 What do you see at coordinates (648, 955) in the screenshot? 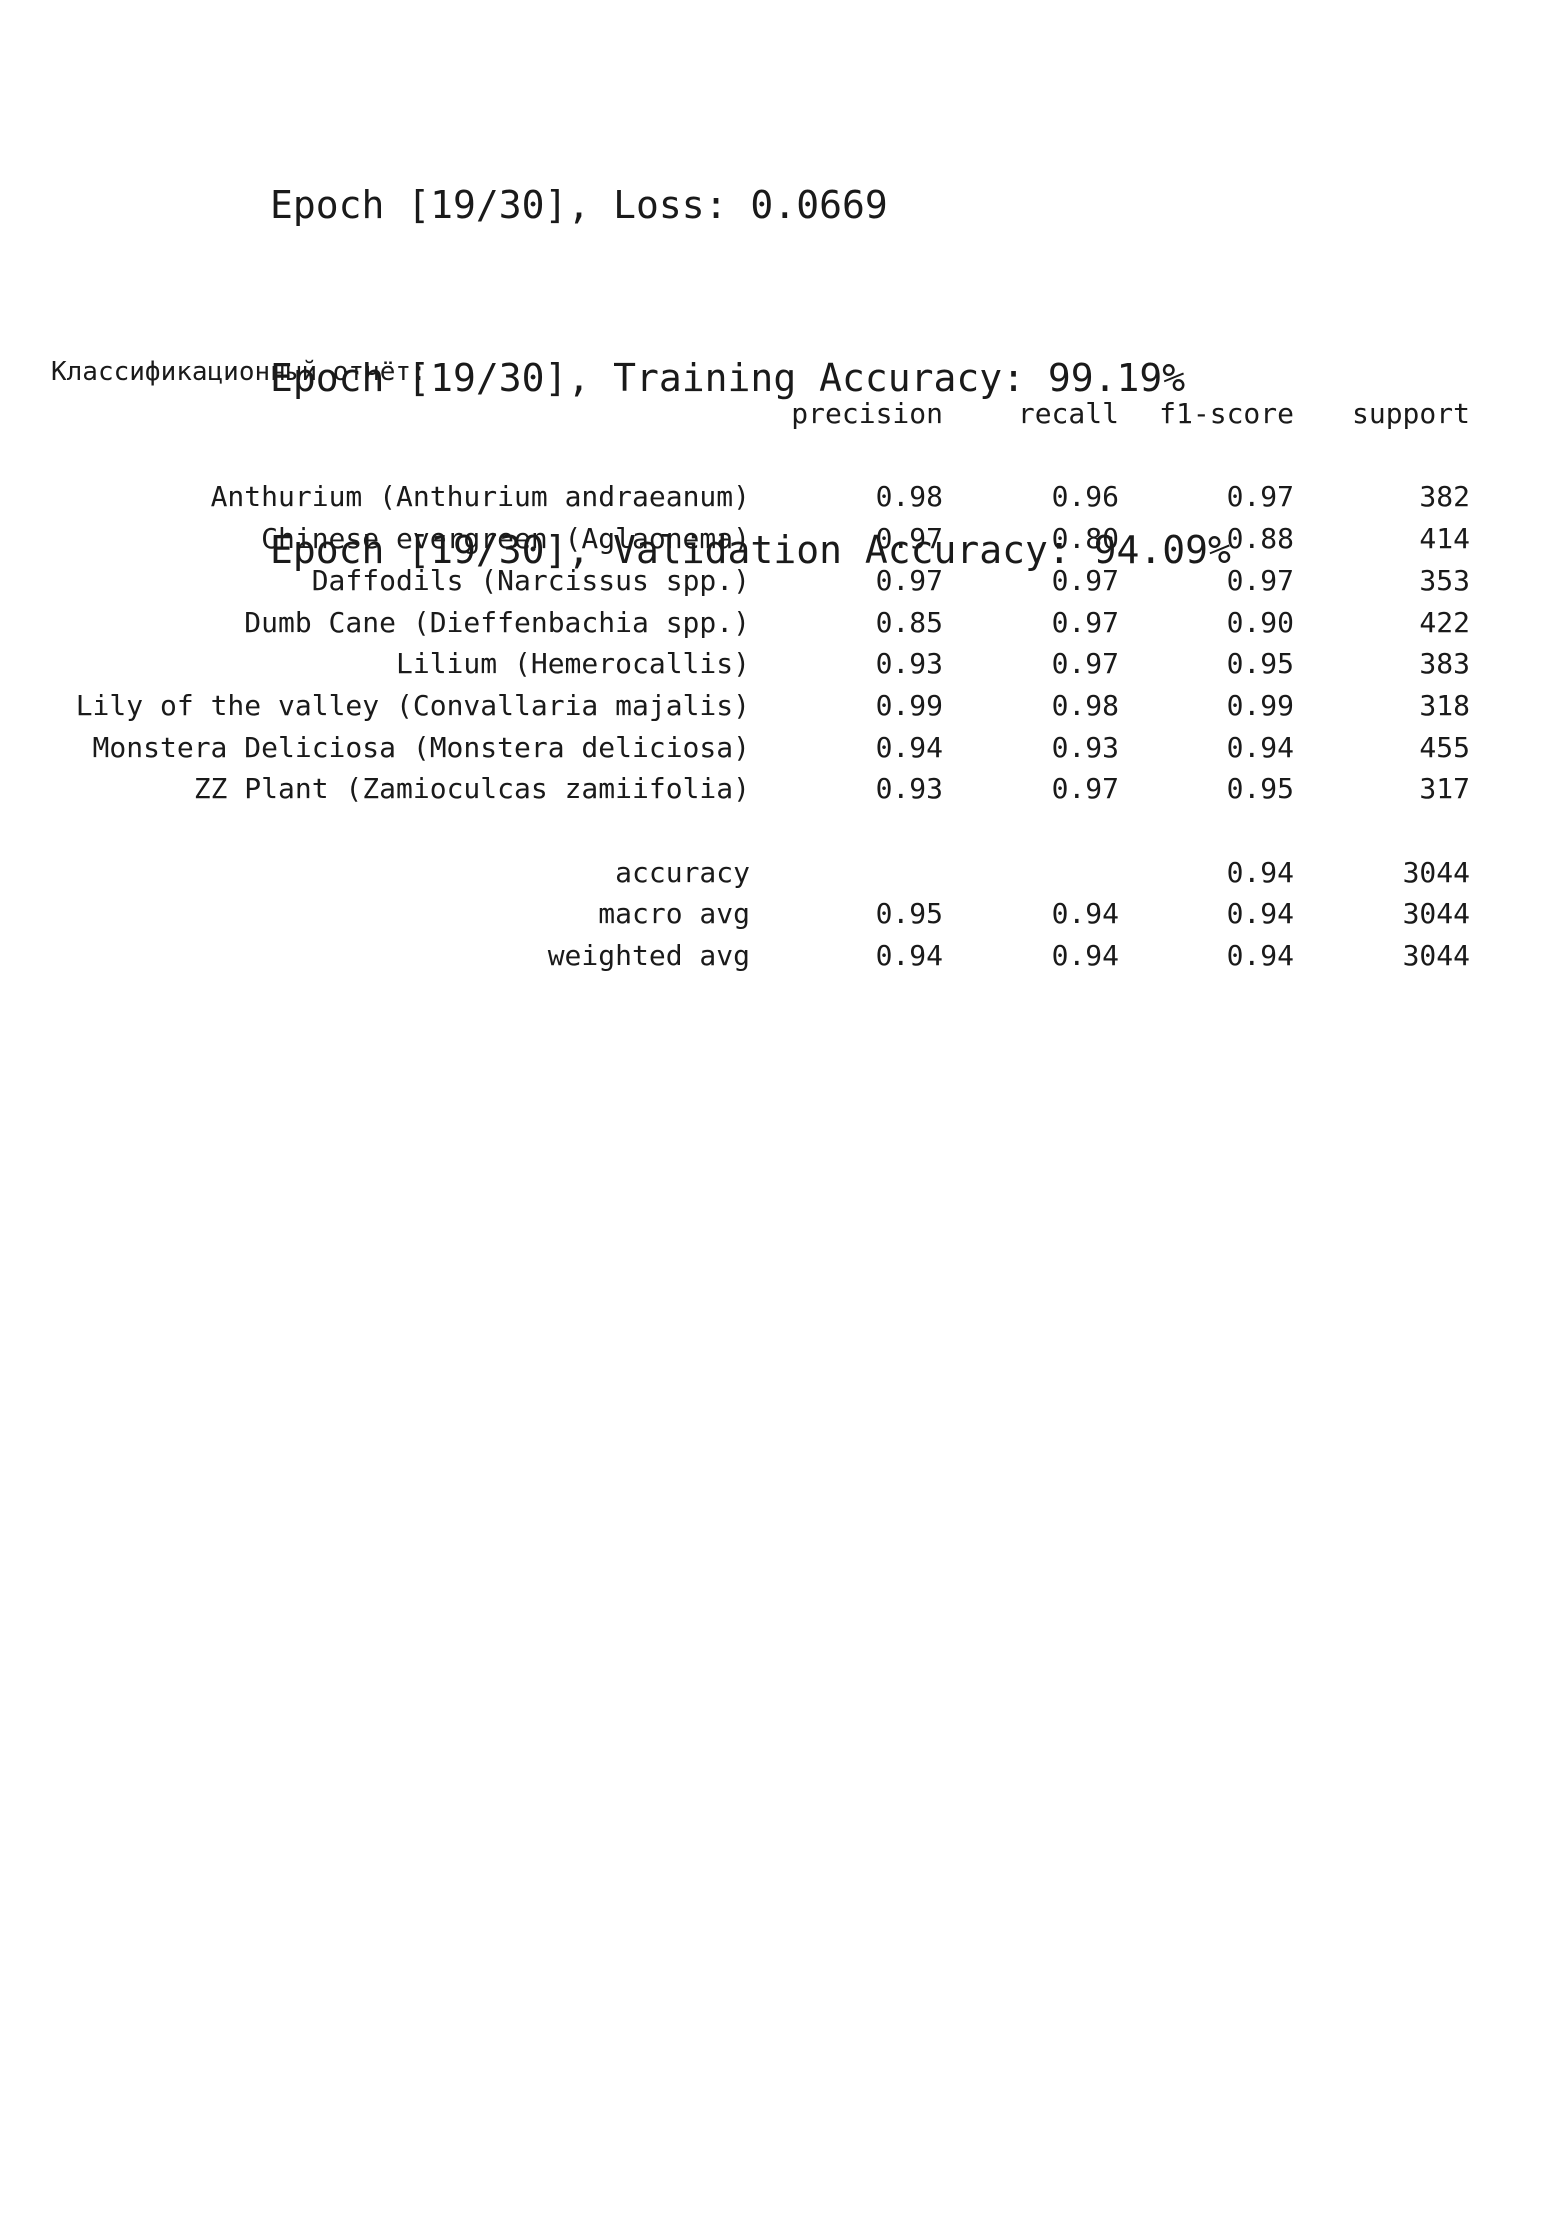
I see `summary-label: weighted avg` at bounding box center [648, 955].